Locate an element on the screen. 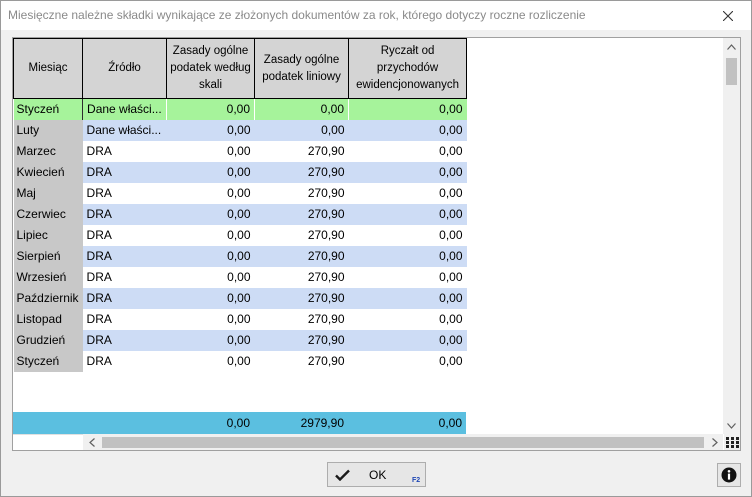 The width and height of the screenshot is (752, 497). table-row: Maj DRA 0,00 270,90 0,00 is located at coordinates (240, 193).